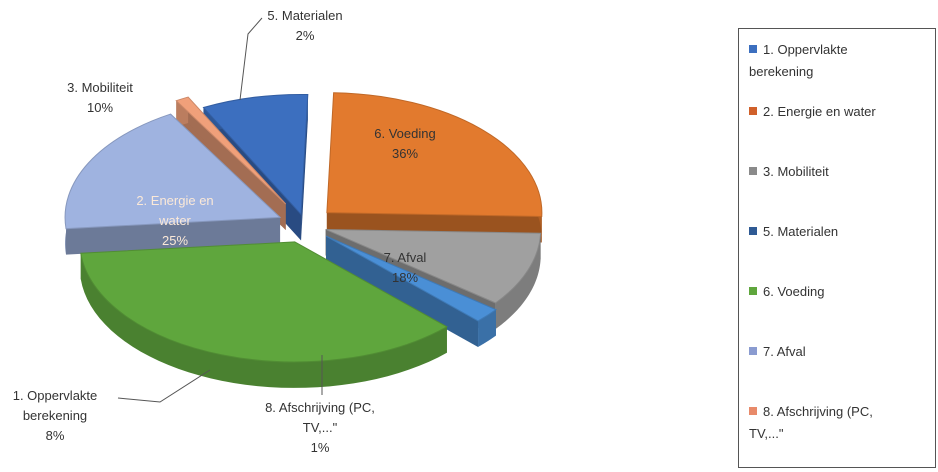  Describe the element at coordinates (251, 59) in the screenshot. I see `leader-line-mat` at that location.